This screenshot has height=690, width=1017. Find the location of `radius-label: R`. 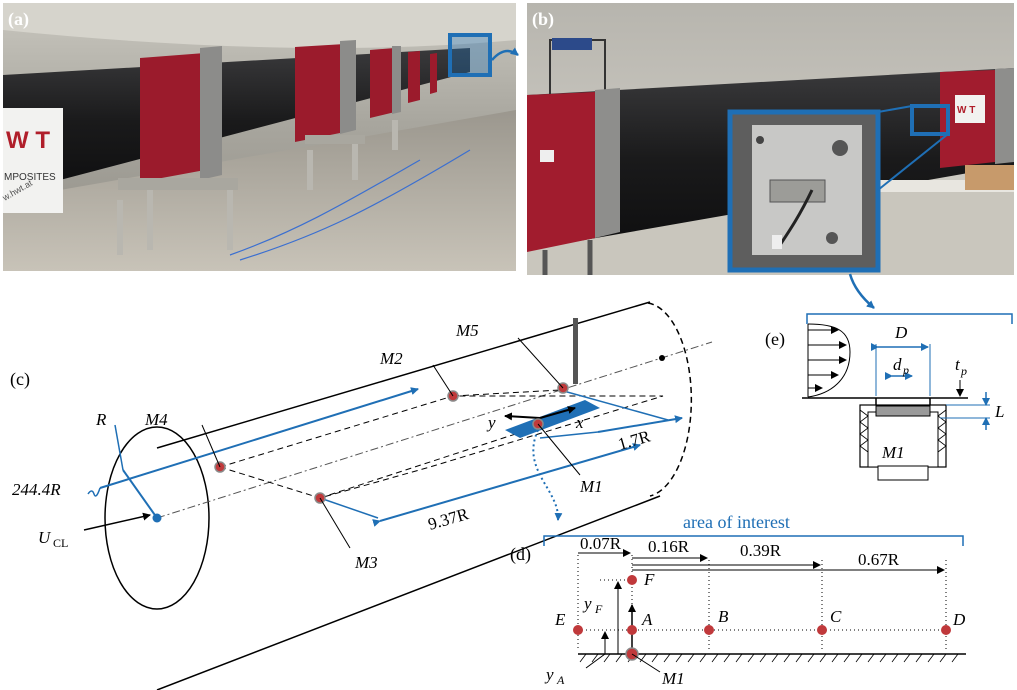

radius-label: R is located at coordinates (101, 419).